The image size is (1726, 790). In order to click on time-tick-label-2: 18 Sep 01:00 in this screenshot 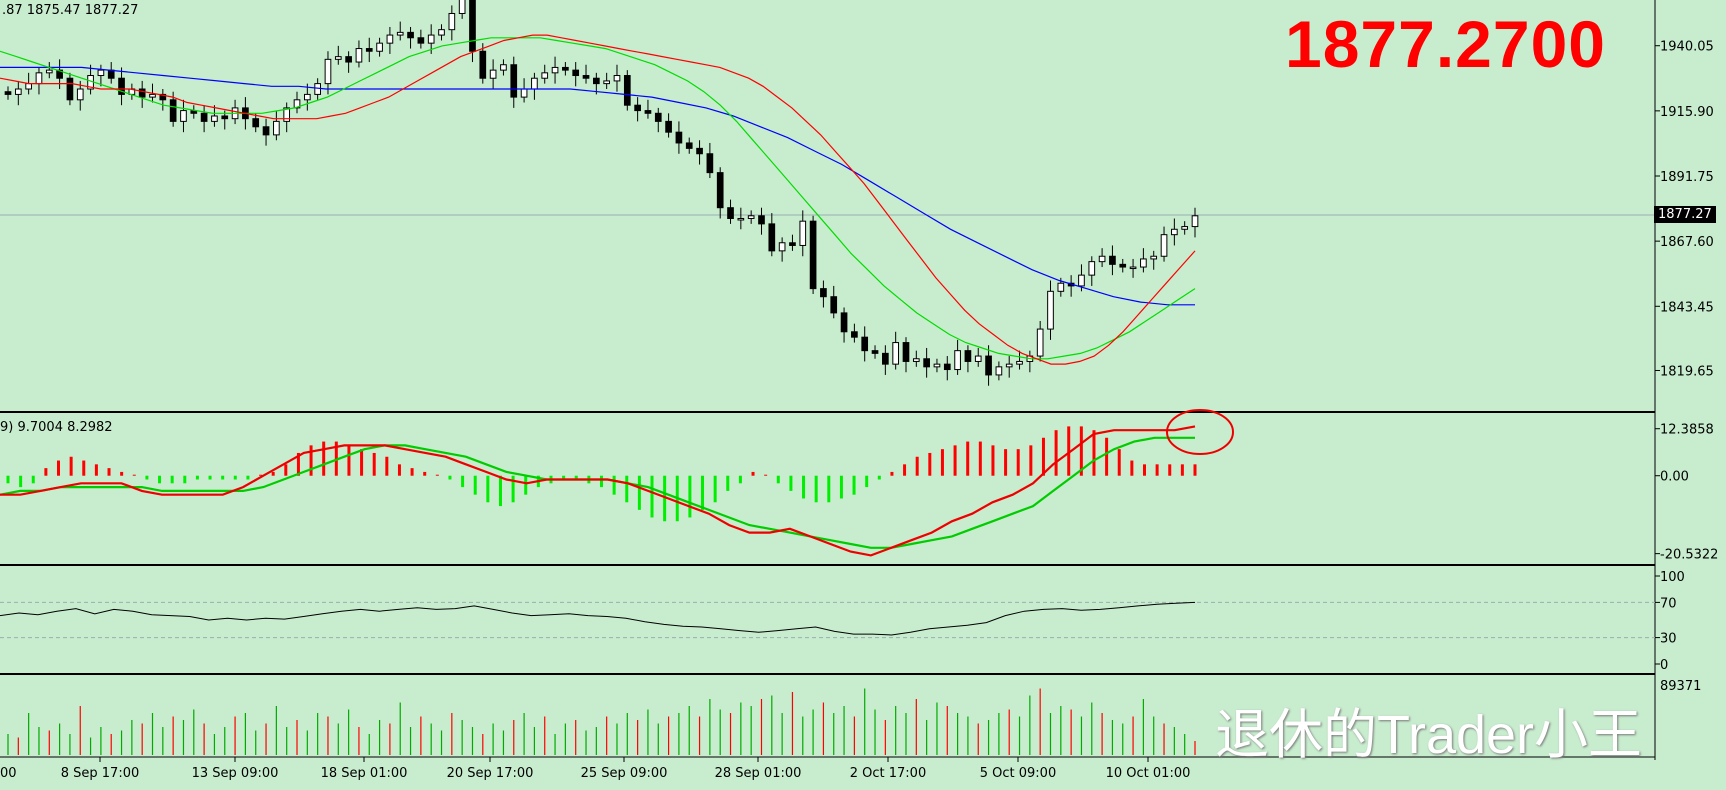, I will do `click(364, 773)`.